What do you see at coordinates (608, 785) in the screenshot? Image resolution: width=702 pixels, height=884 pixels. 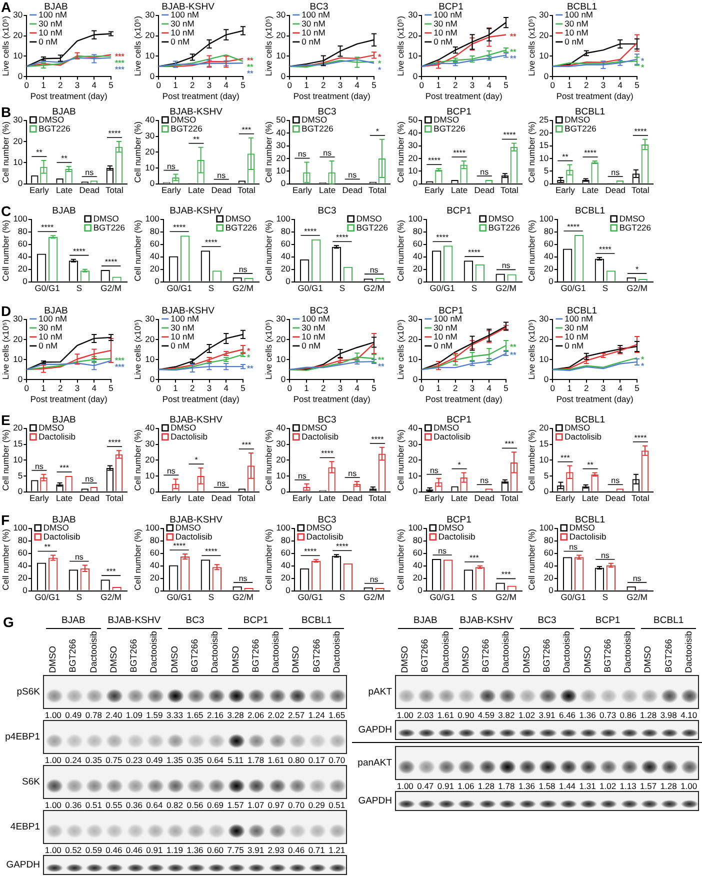 I see `data-label: 1.02` at bounding box center [608, 785].